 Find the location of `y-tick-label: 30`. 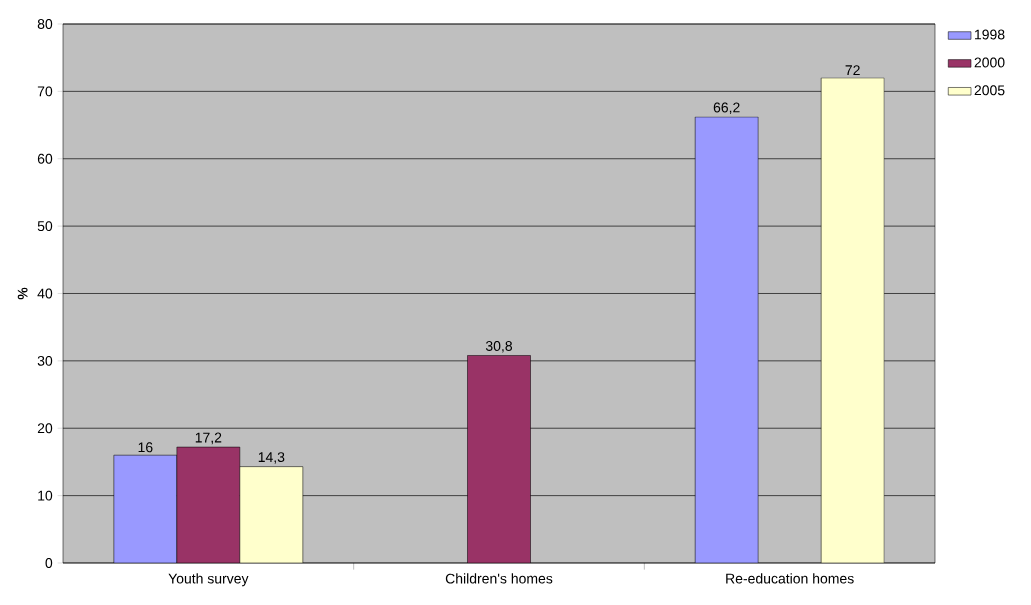

y-tick-label: 30 is located at coordinates (45, 360).